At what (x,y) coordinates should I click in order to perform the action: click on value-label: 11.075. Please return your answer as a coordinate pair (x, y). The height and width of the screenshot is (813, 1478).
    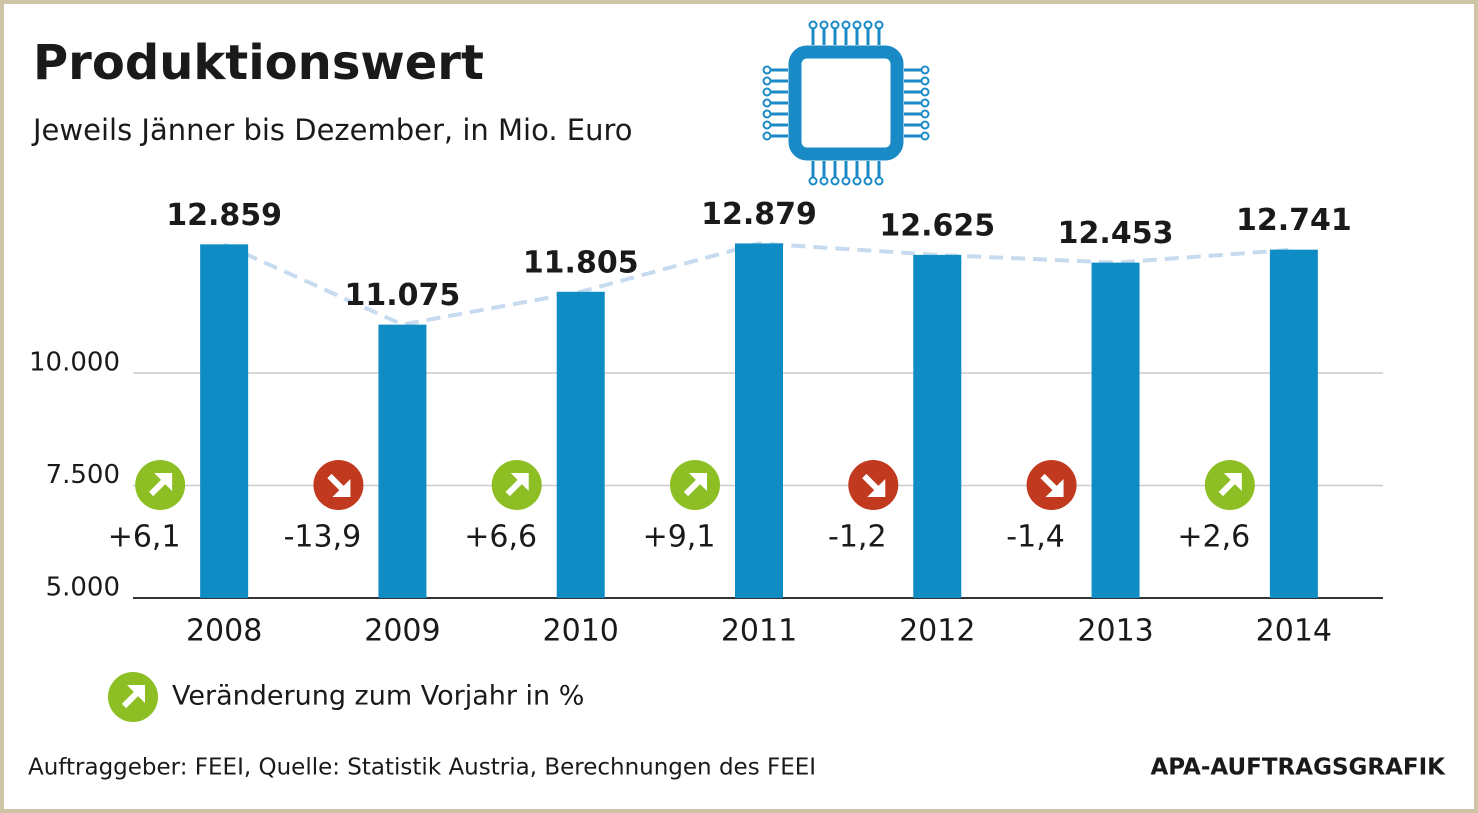
    Looking at the image, I should click on (403, 295).